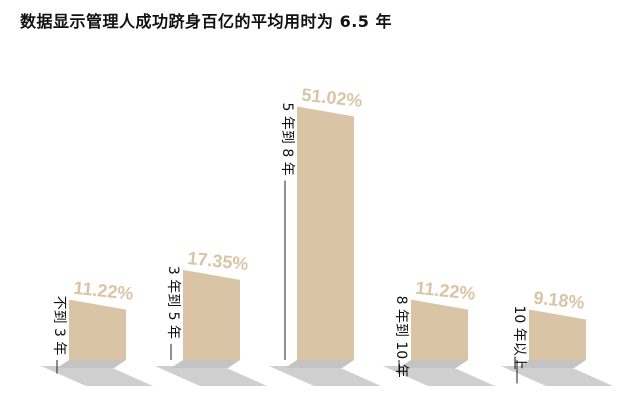 The height and width of the screenshot is (413, 642). I want to click on bar-group: 11.22% 不到 3 年, so click(97, 332).